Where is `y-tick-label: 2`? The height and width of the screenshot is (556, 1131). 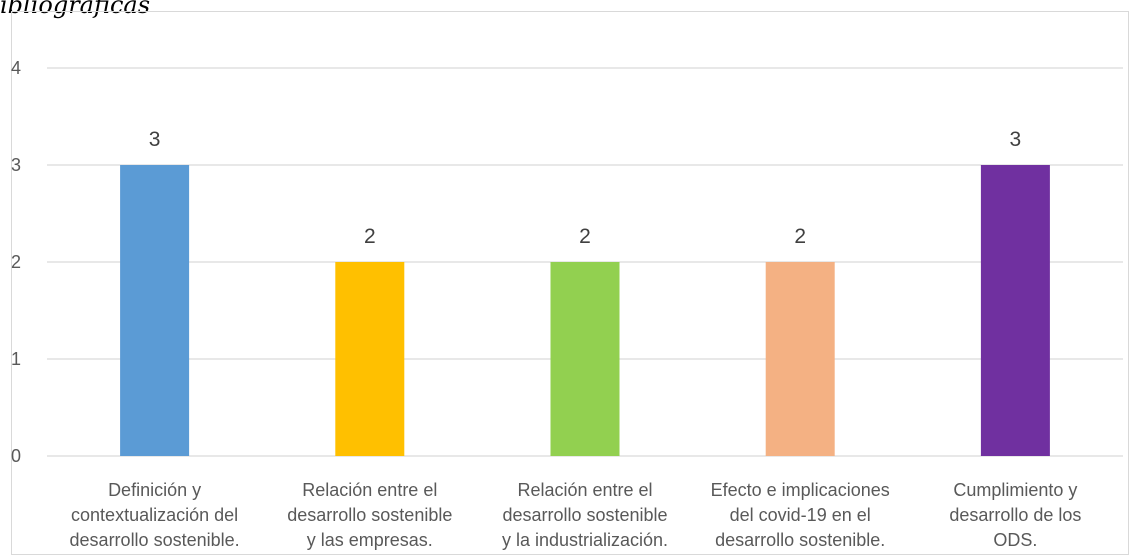
y-tick-label: 2 is located at coordinates (16, 262).